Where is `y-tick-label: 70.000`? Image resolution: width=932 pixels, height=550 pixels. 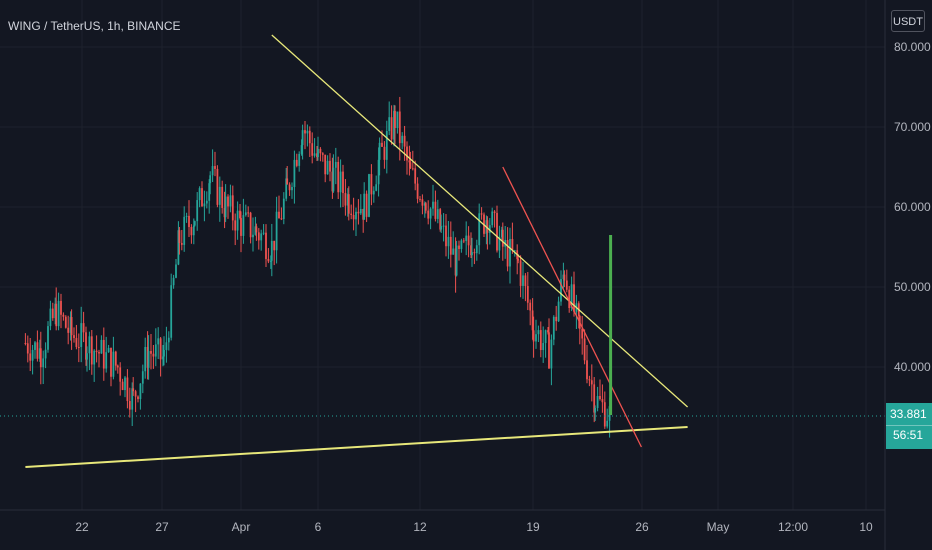
y-tick-label: 70.000 is located at coordinates (912, 127).